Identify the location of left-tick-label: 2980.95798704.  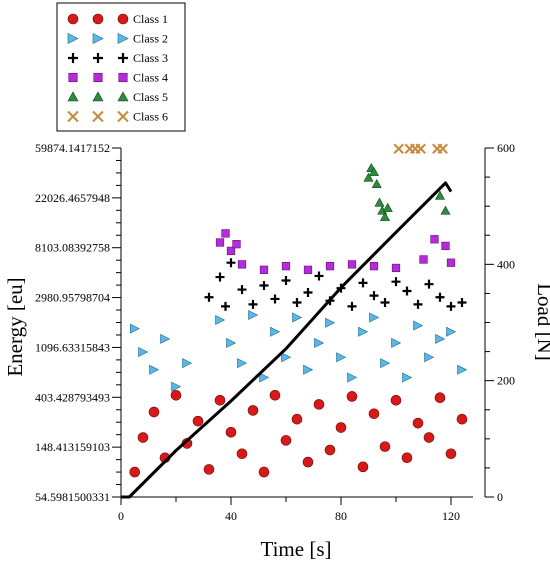
(72, 298).